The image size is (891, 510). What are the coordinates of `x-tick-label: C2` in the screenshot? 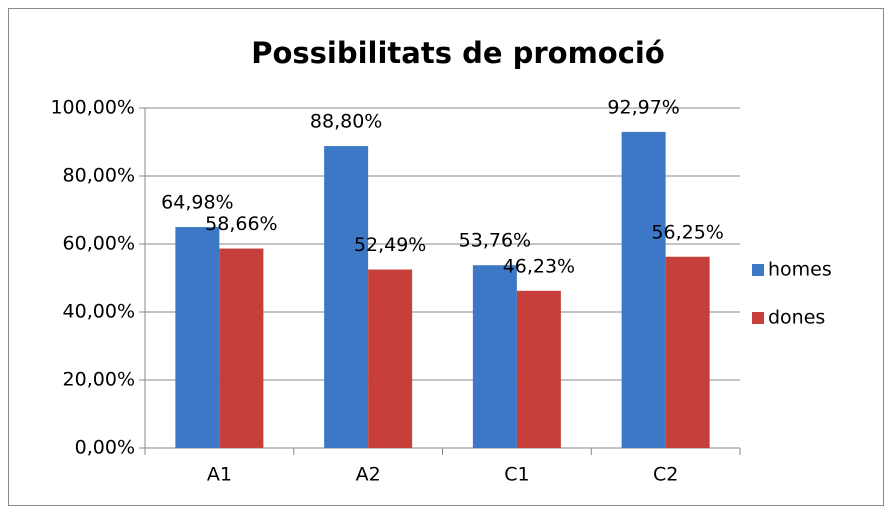 It's located at (665, 475).